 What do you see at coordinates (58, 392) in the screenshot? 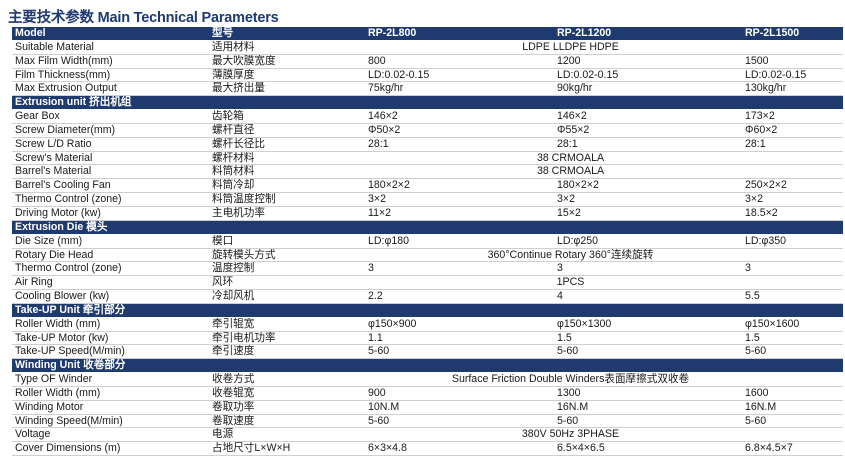
I see `parameter-name-en: Roller Width (mm)` at bounding box center [58, 392].